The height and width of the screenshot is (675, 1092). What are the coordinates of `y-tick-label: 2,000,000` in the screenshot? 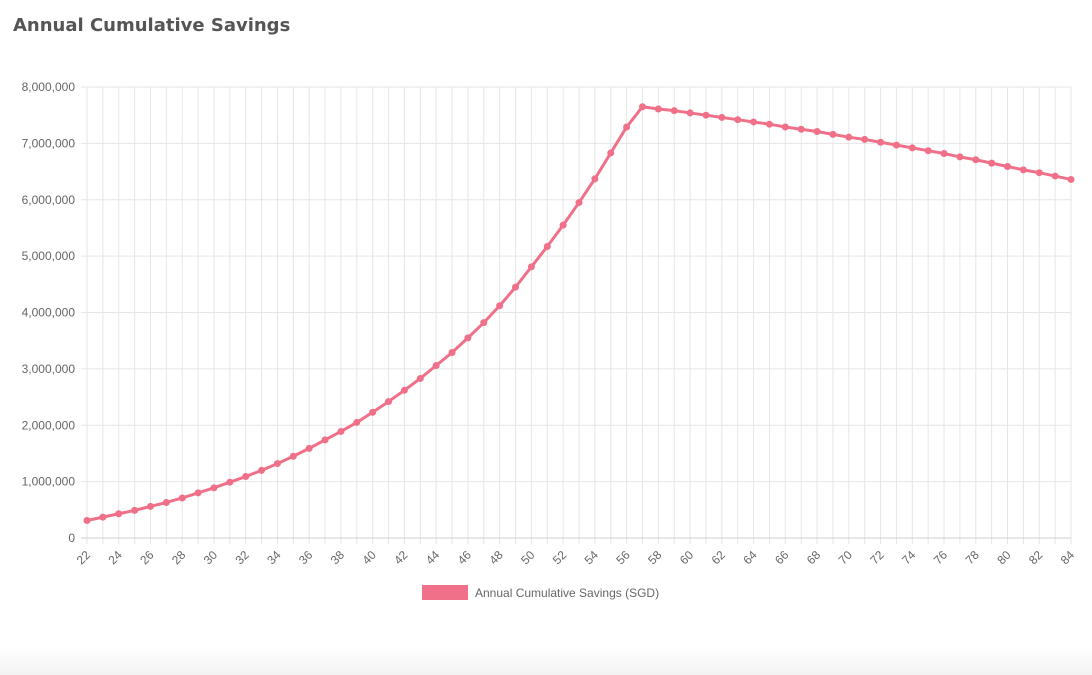 It's located at (49, 425).